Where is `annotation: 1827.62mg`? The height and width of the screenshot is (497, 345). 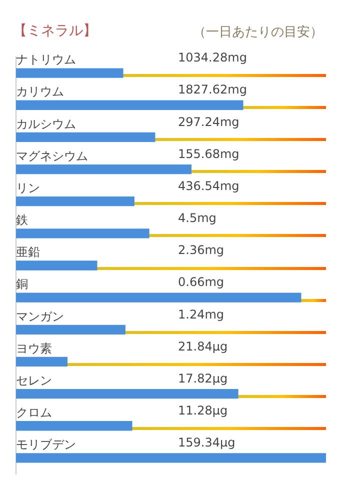
annotation: 1827.62mg is located at coordinates (212, 89).